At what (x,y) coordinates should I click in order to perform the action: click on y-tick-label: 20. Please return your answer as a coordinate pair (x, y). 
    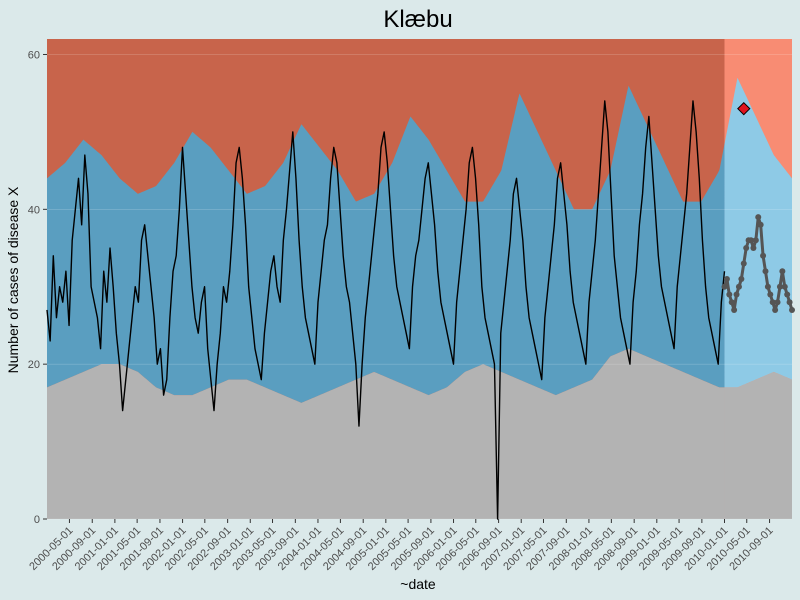
    Looking at the image, I should click on (34, 365).